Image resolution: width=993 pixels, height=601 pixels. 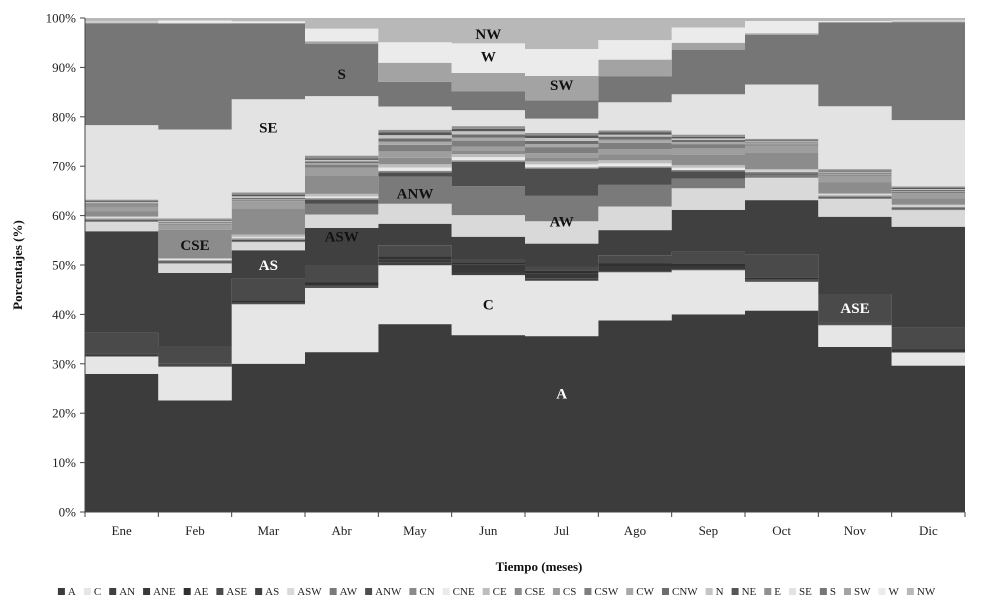 What do you see at coordinates (92, 592) in the screenshot?
I see `legend-item-c: C` at bounding box center [92, 592].